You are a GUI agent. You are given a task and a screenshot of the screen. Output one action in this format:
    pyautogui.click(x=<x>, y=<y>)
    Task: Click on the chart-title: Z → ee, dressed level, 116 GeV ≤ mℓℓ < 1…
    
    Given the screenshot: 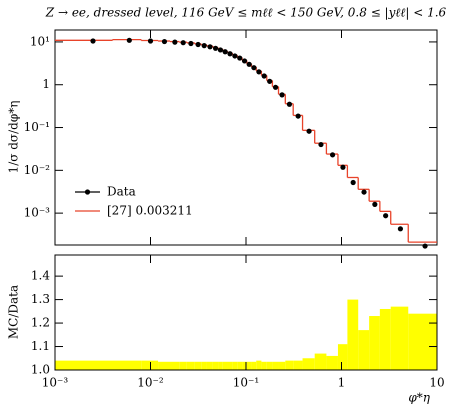 What is the action you would take?
    pyautogui.click(x=246, y=13)
    